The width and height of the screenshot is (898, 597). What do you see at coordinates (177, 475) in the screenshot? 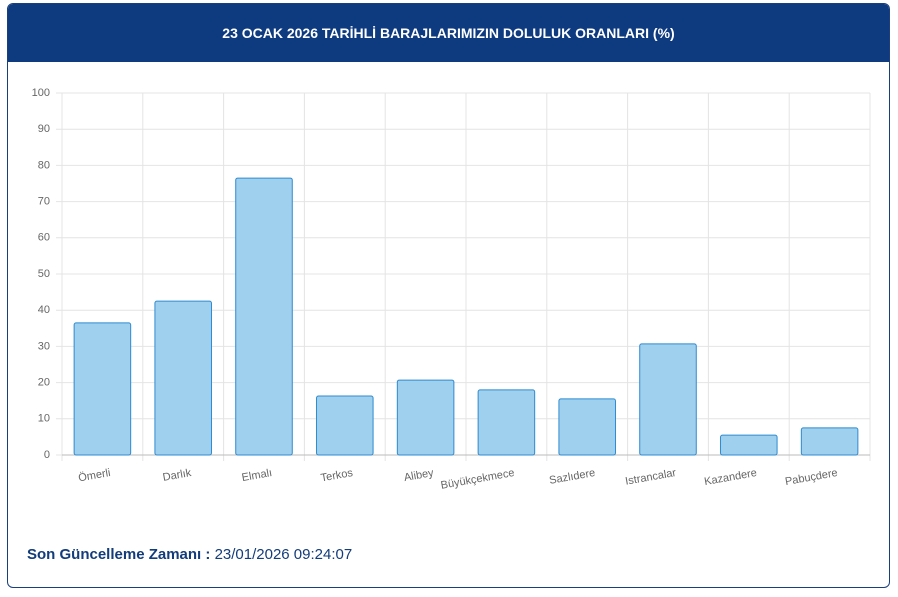
I see `x-tick-label: Darlık` at bounding box center [177, 475].